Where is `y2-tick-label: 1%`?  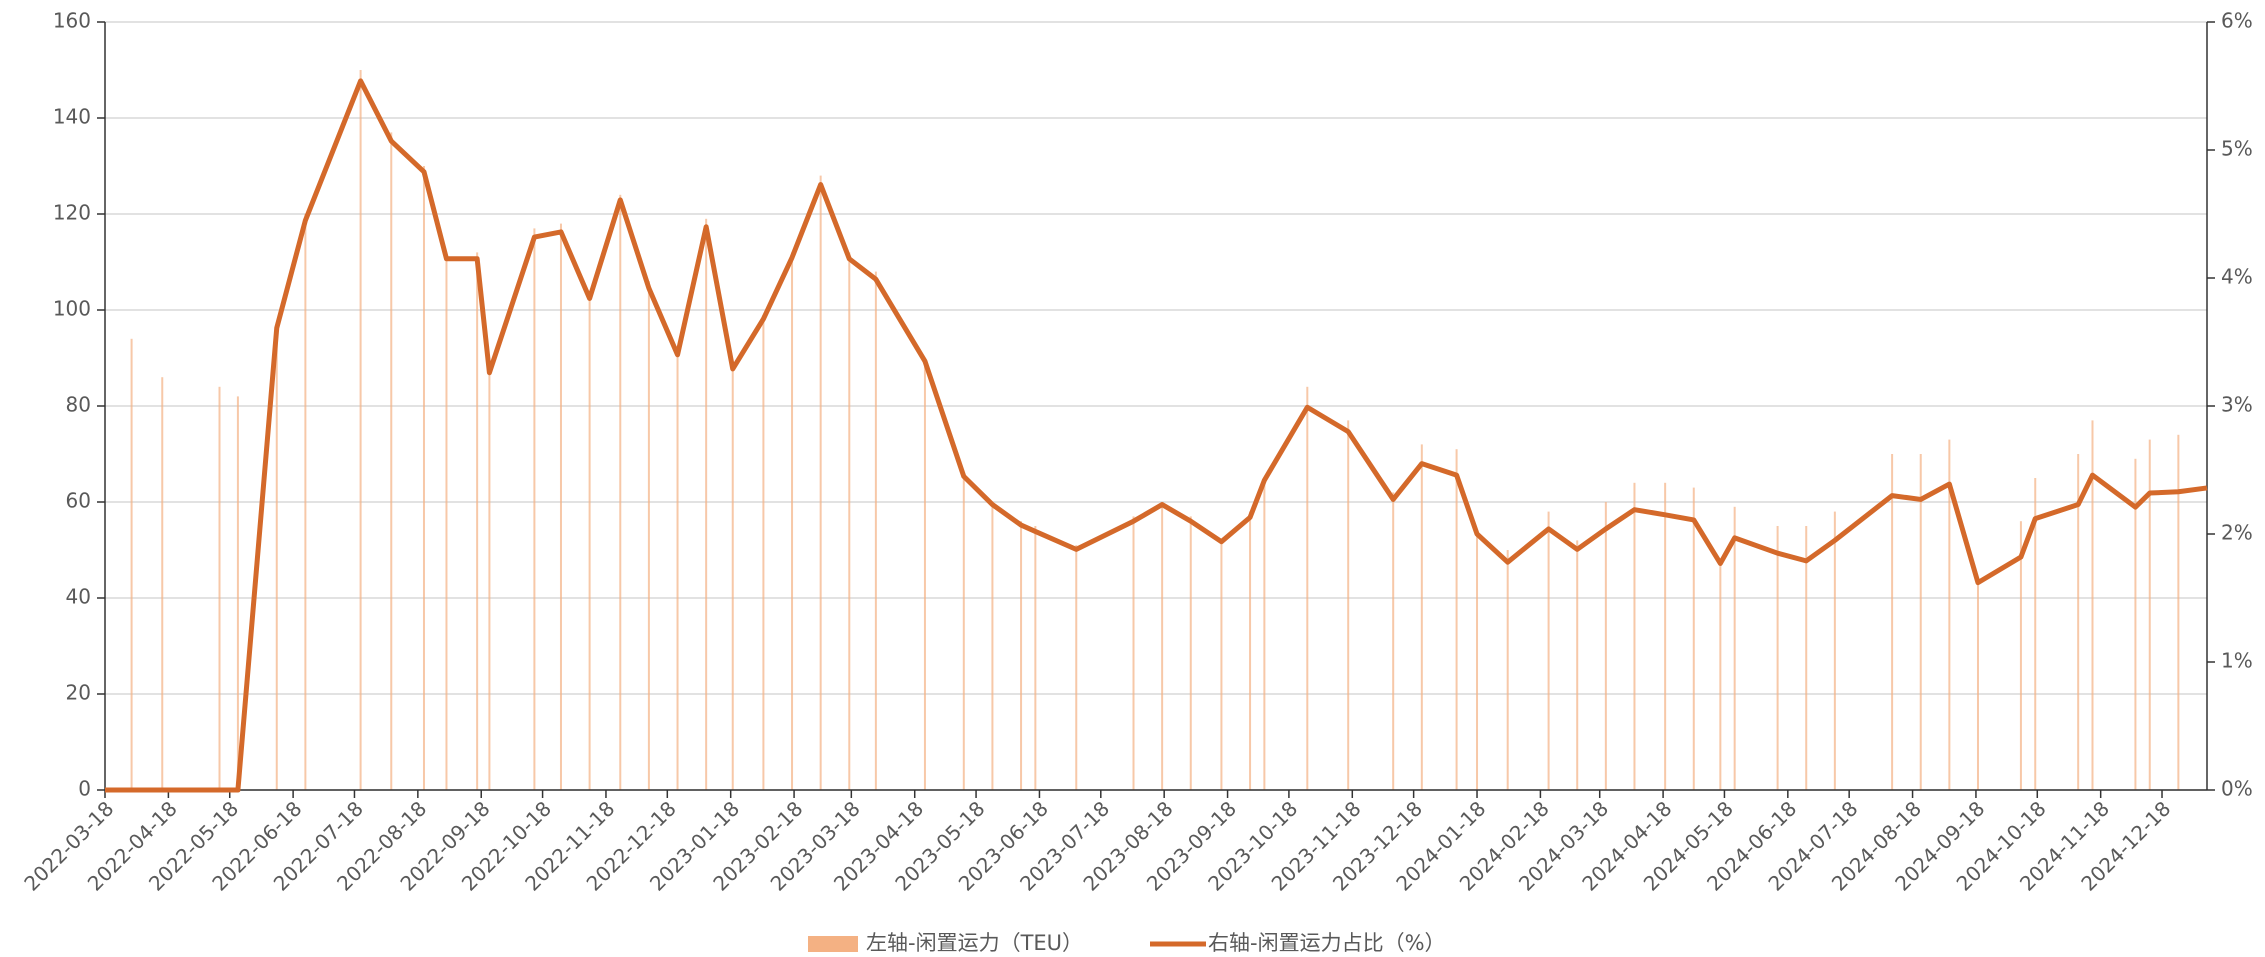
y2-tick-label: 1% is located at coordinates (2237, 661).